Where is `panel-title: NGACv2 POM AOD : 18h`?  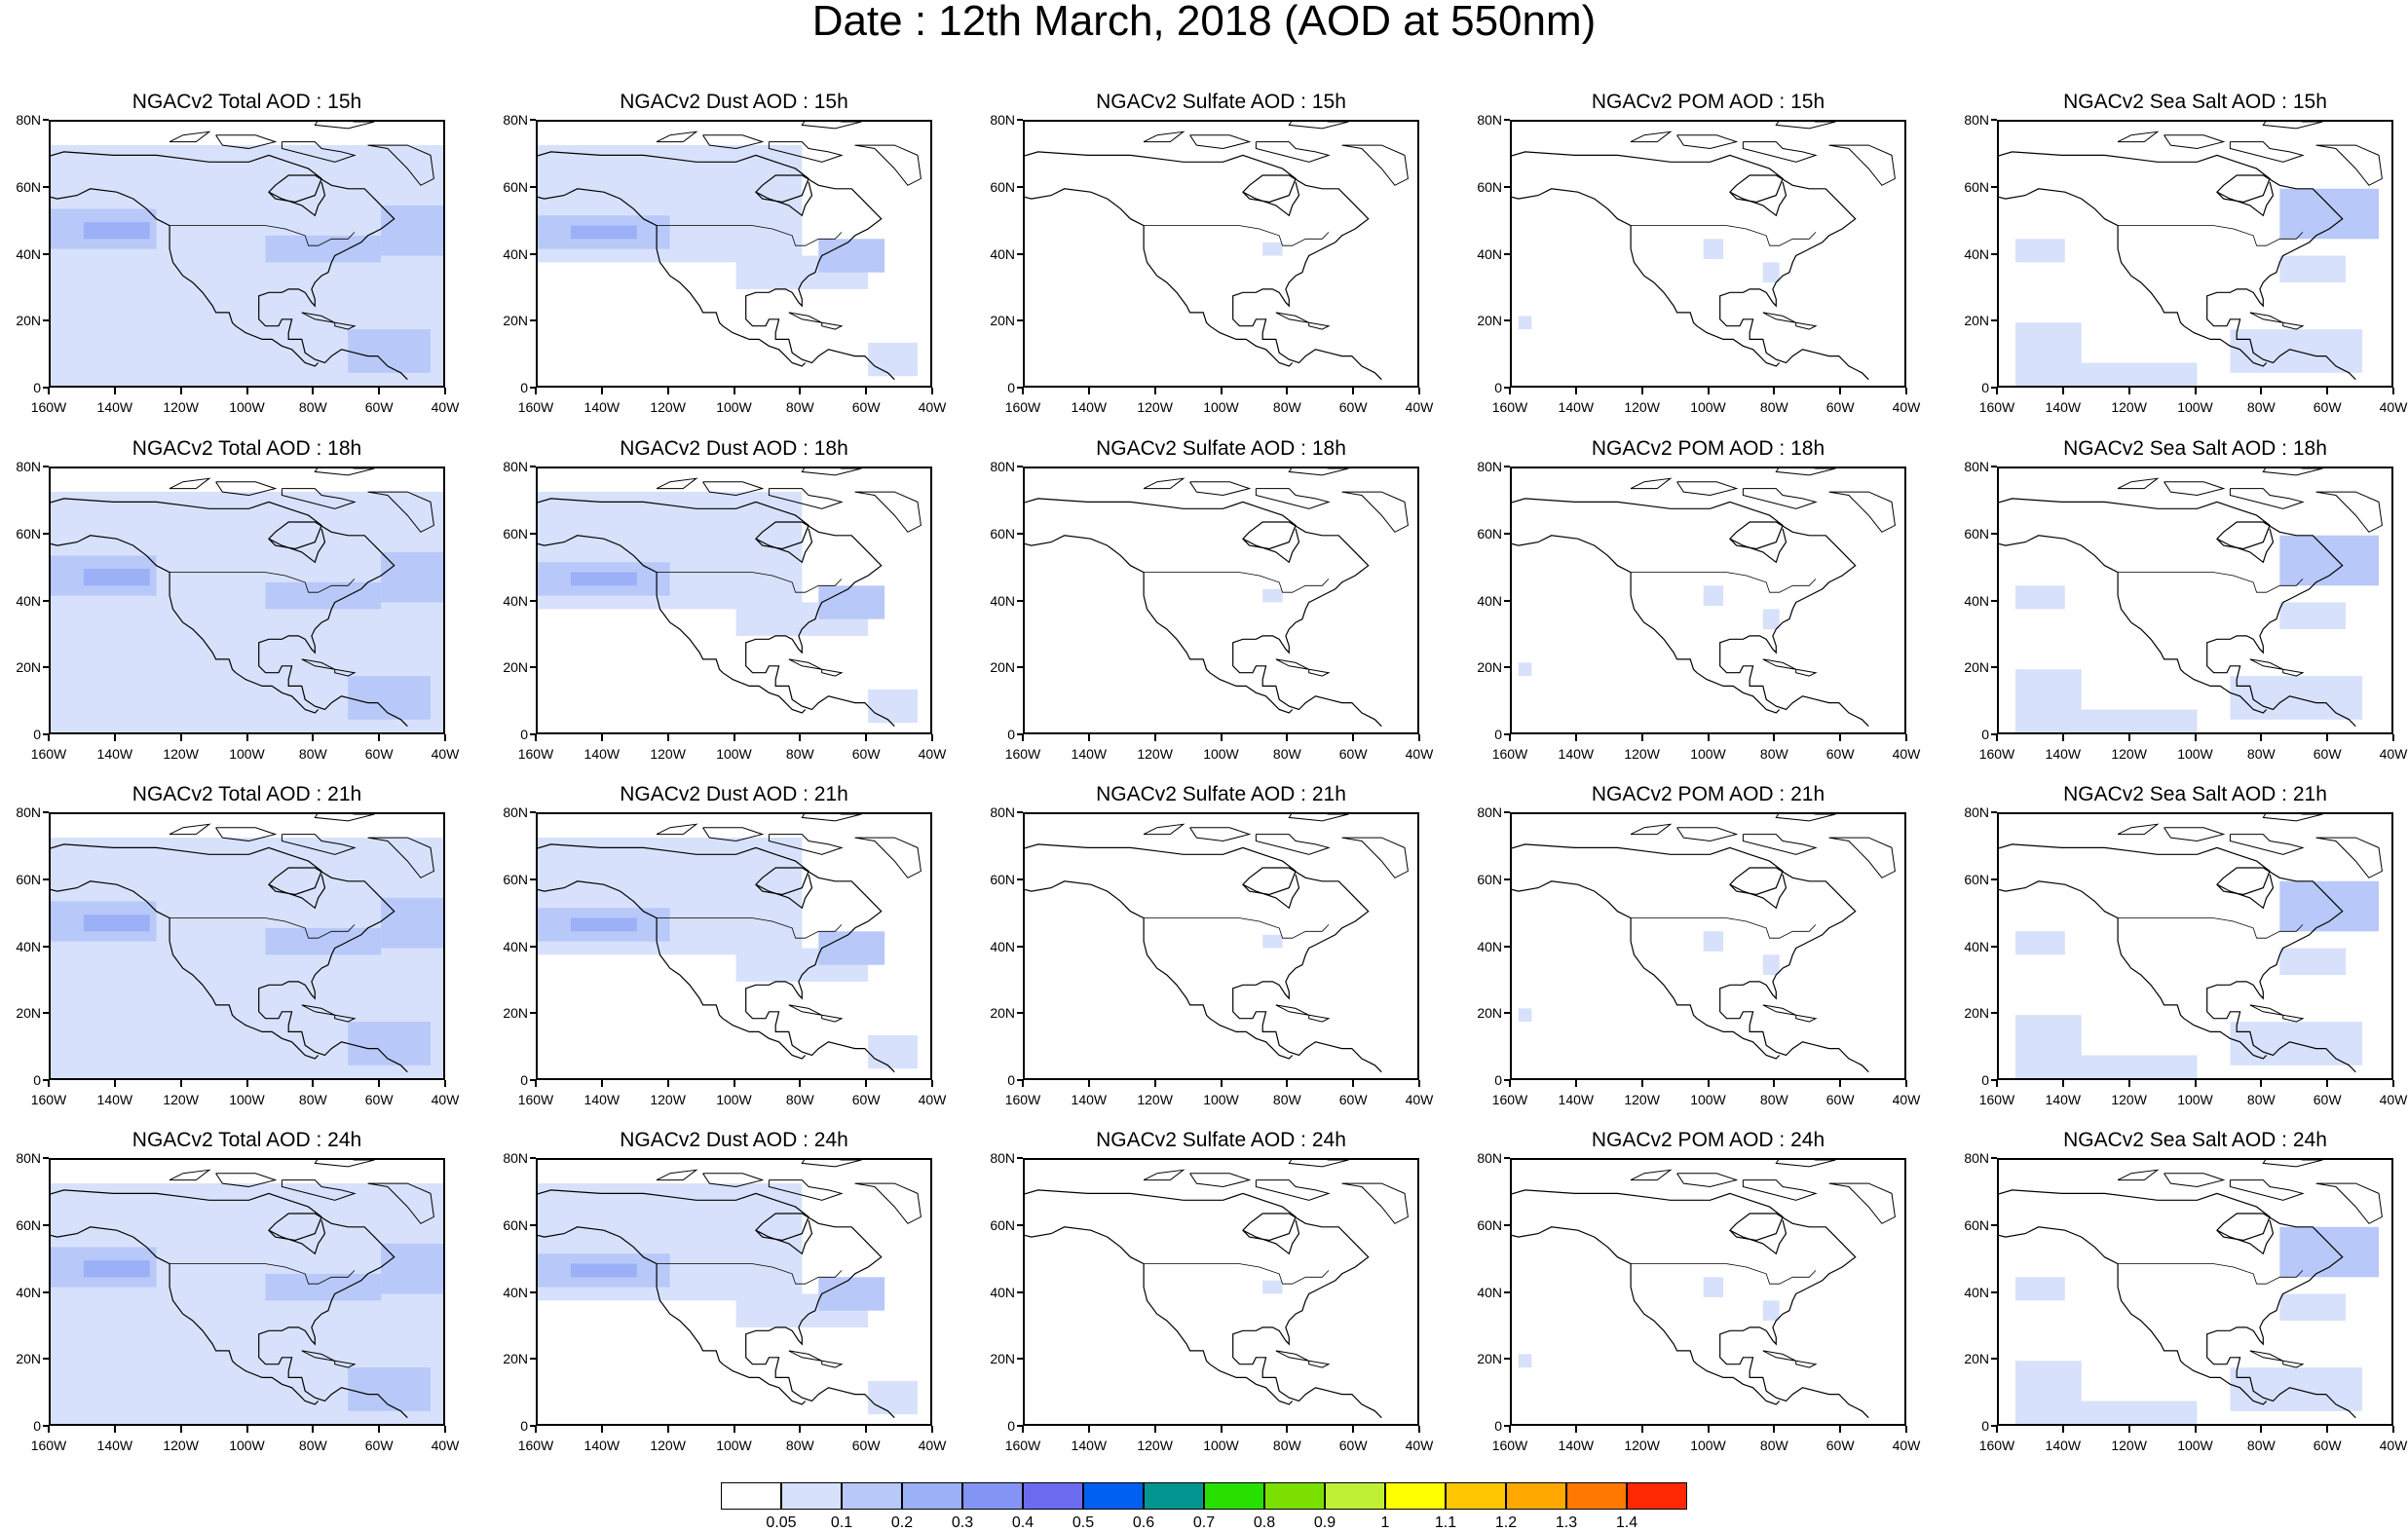 panel-title: NGACv2 POM AOD : 18h is located at coordinates (1708, 449).